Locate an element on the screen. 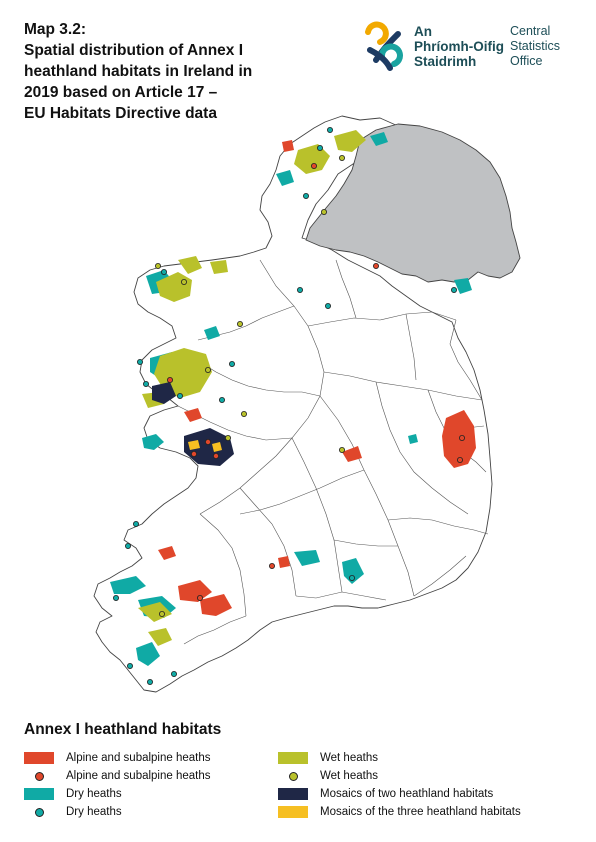 This screenshot has height=842, width=596. legend-item-dry-area: Dry heaths is located at coordinates (73, 794).